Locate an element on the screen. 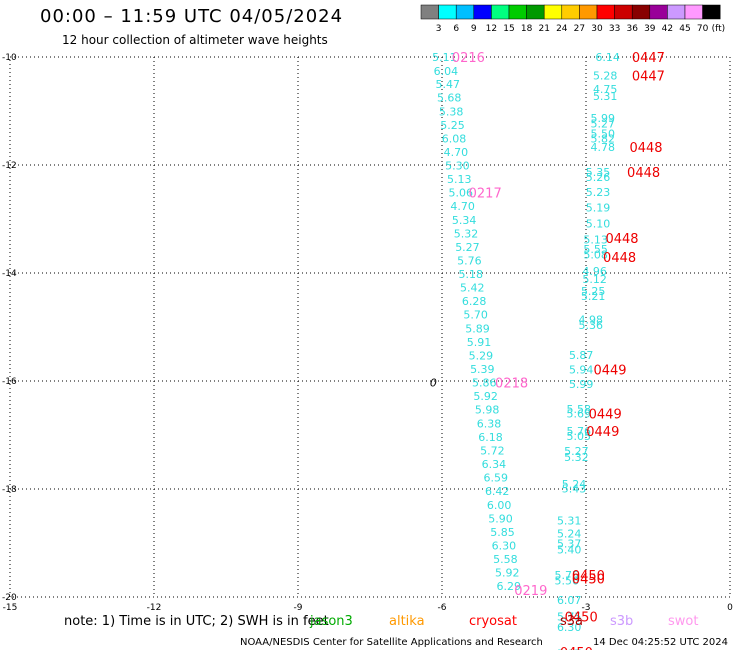  data-point-label: 5.94 is located at coordinates (581, 370).